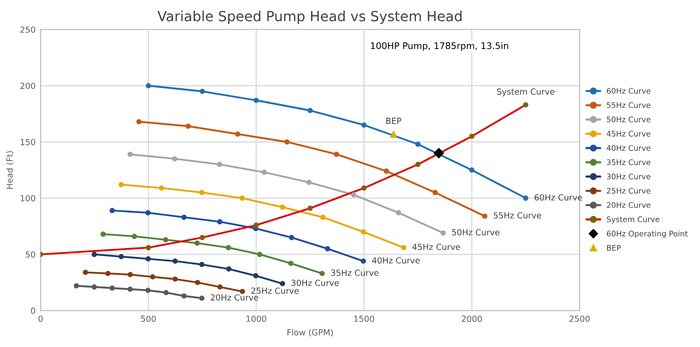  I want to click on x-tick-label: 2500, so click(580, 319).